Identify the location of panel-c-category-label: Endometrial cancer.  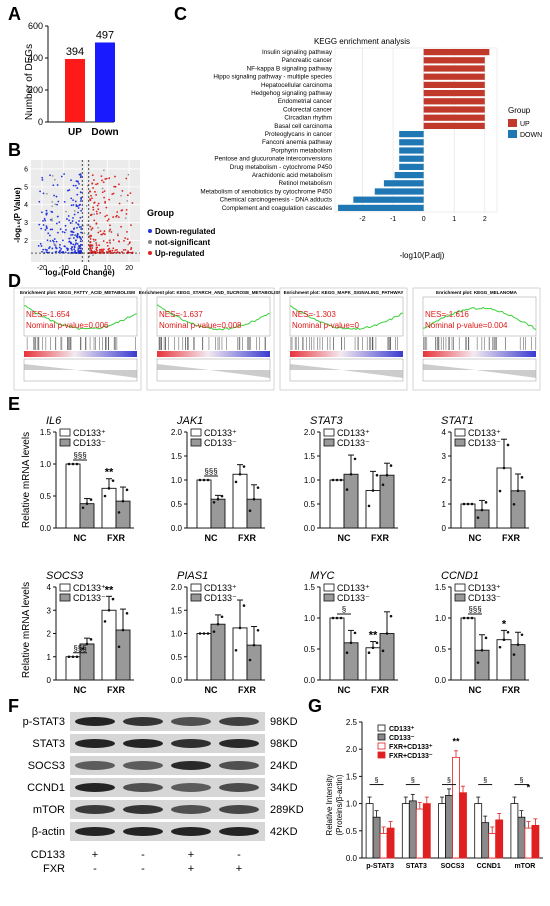
(305, 101).